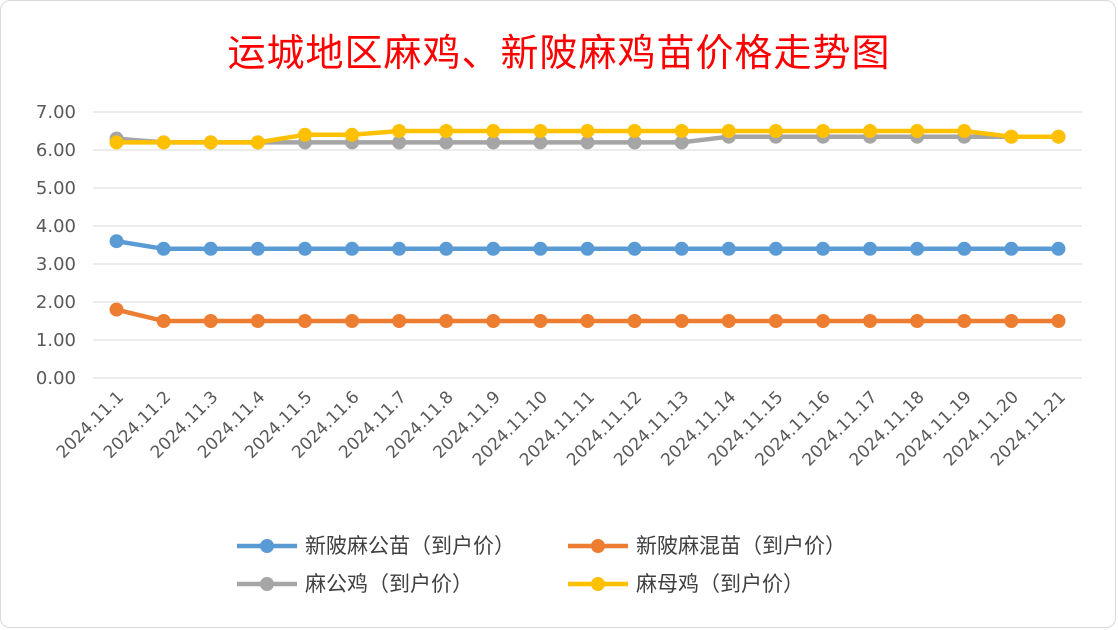 The height and width of the screenshot is (630, 1118). What do you see at coordinates (56, 378) in the screenshot?
I see `y-tick-label: 0.00` at bounding box center [56, 378].